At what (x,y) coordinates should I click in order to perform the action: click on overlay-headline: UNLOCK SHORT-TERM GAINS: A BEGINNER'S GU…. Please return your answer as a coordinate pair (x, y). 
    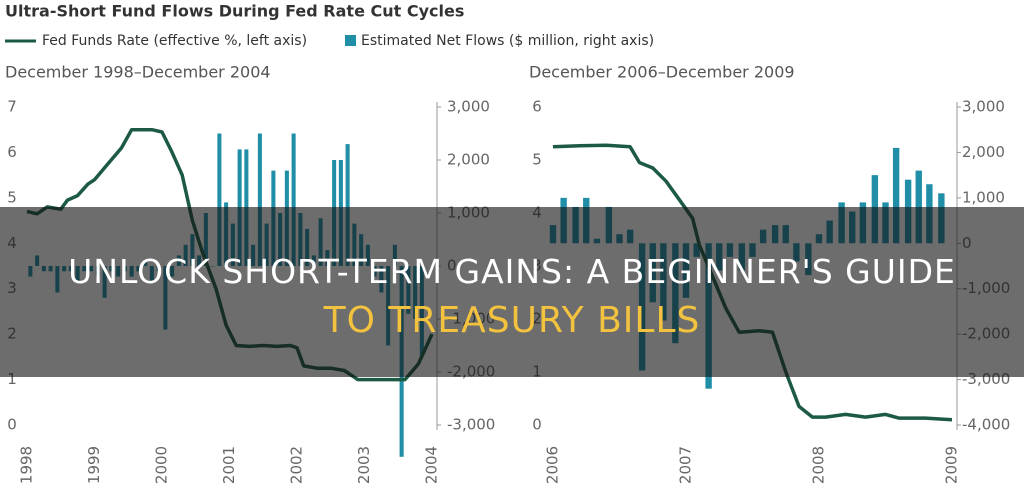
    Looking at the image, I should click on (512, 271).